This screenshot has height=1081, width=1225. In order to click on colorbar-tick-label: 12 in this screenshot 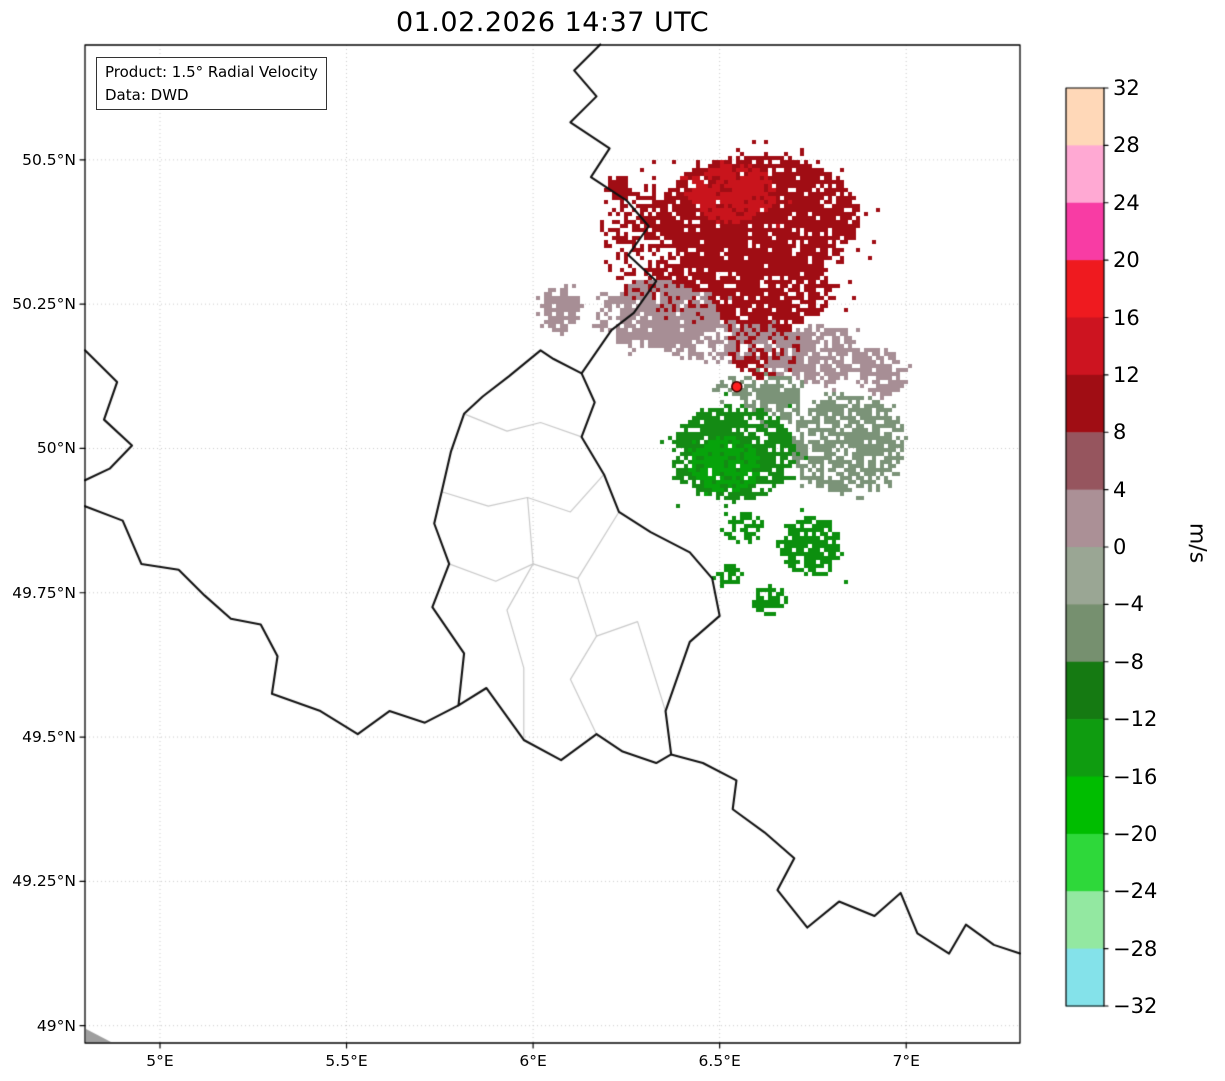, I will do `click(1126, 374)`.